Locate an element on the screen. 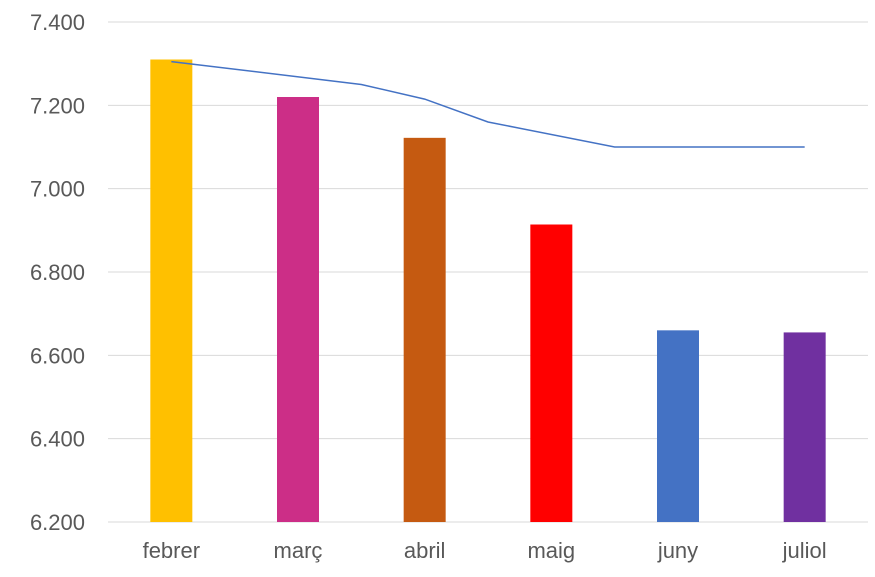  y-axis-ticks: 6.200 6.400 6.600 6.800 7.000 7.200 7.400 is located at coordinates (57, 272).